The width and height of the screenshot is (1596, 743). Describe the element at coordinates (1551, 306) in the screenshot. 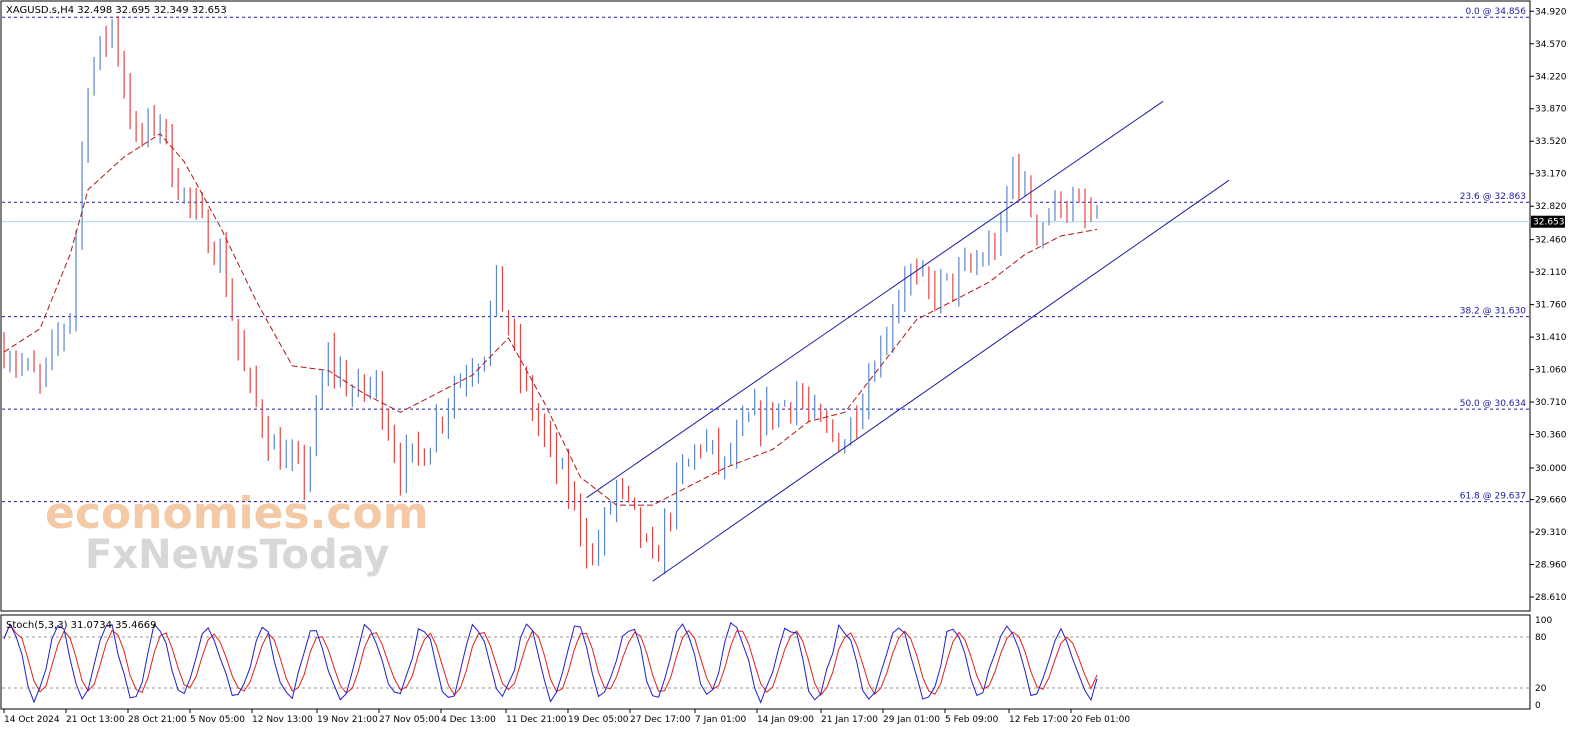

I see `price-tick-label: 31.760` at that location.